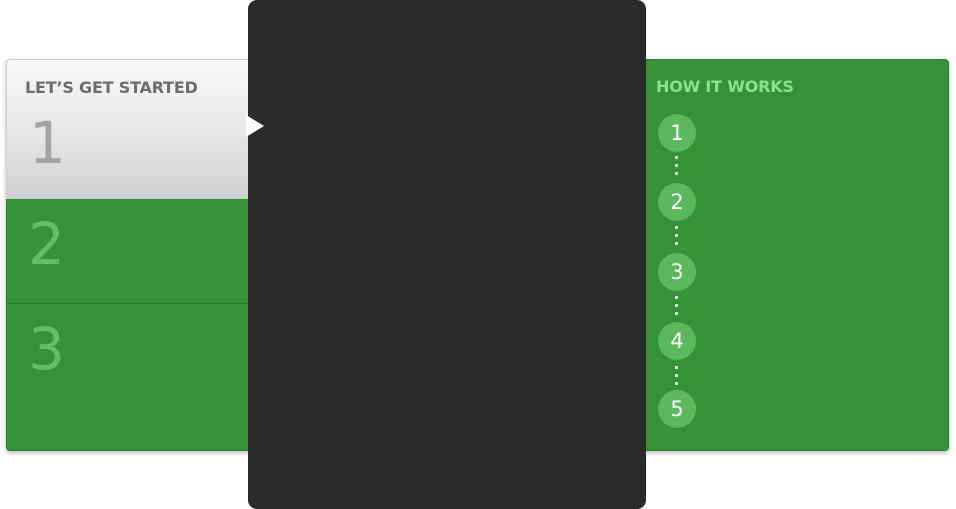  Describe the element at coordinates (677, 202) in the screenshot. I see `how-step-2: 2` at that location.